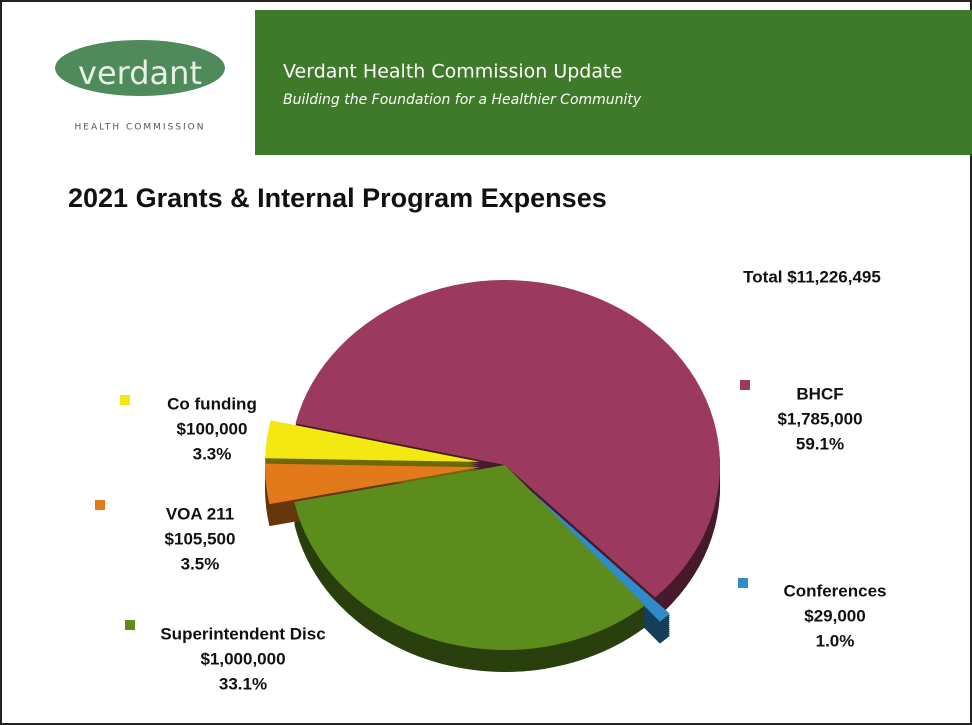 This screenshot has width=972, height=725. I want to click on logo-trees, so click(140, 68).